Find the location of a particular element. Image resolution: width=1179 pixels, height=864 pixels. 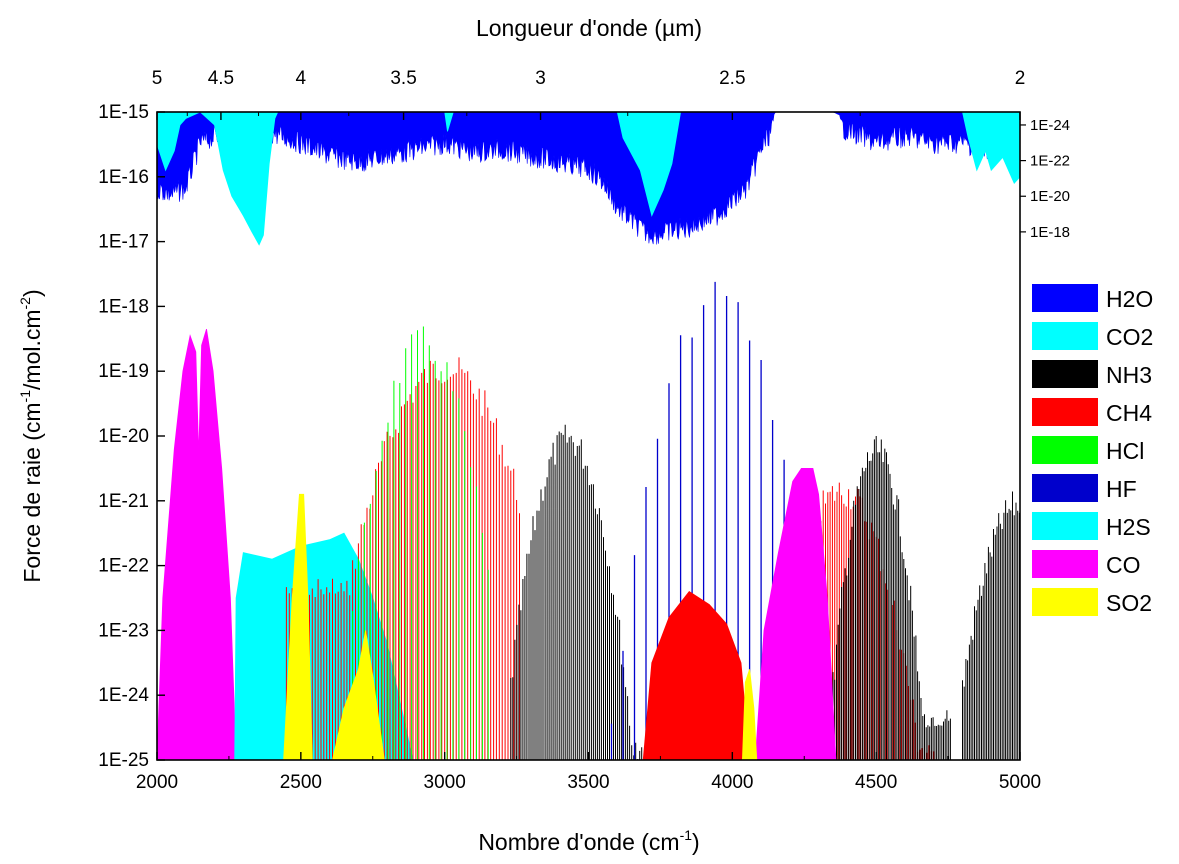

right-tick-label: 1E-18 is located at coordinates (1050, 232).